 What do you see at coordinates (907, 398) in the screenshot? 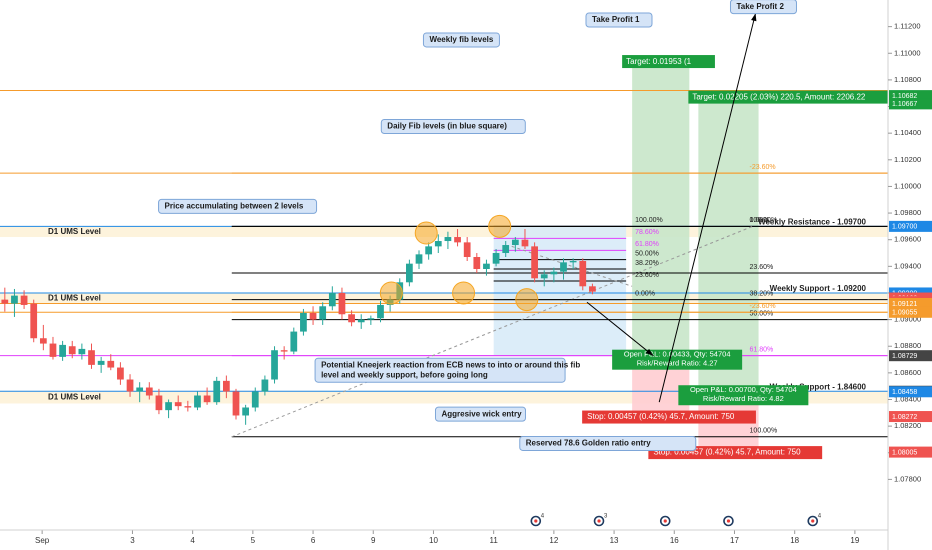
I see `price-tick-label: 1.08400` at bounding box center [907, 398].